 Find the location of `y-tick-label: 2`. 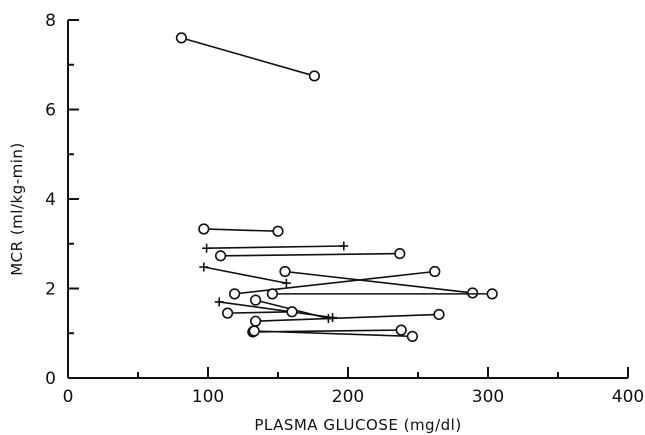

y-tick-label: 2 is located at coordinates (50, 290).